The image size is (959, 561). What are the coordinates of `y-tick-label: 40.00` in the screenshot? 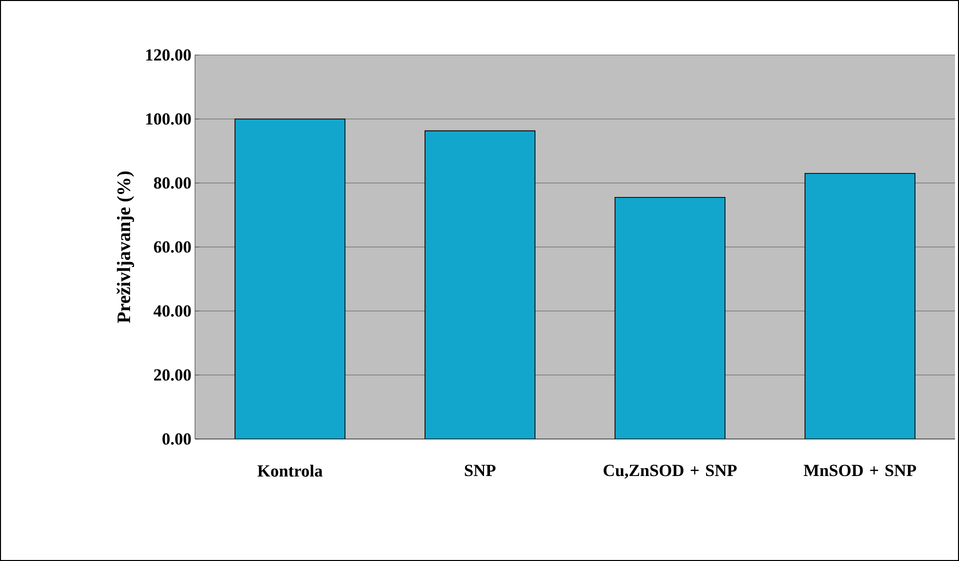 It's located at (172, 311).